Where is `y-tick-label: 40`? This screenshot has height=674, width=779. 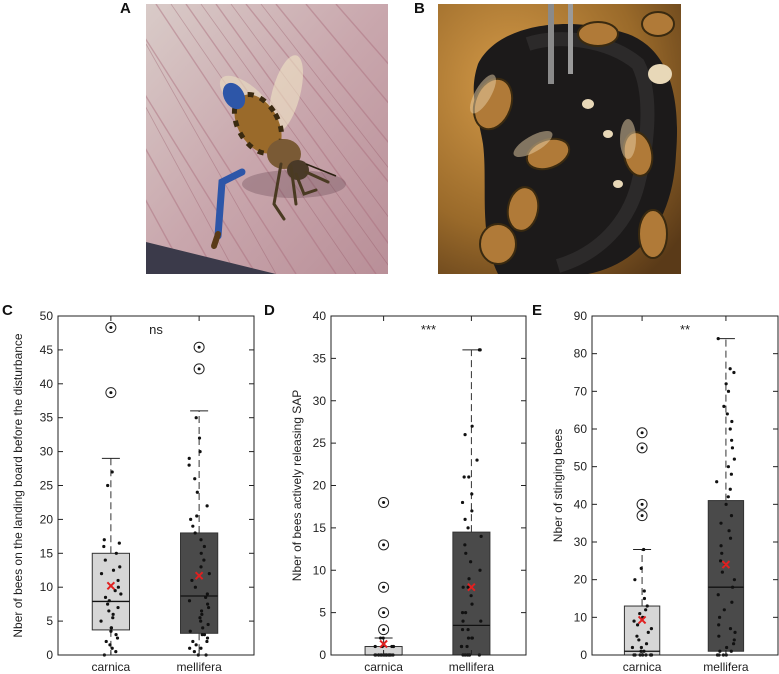
y-tick-label: 40 is located at coordinates (581, 504).